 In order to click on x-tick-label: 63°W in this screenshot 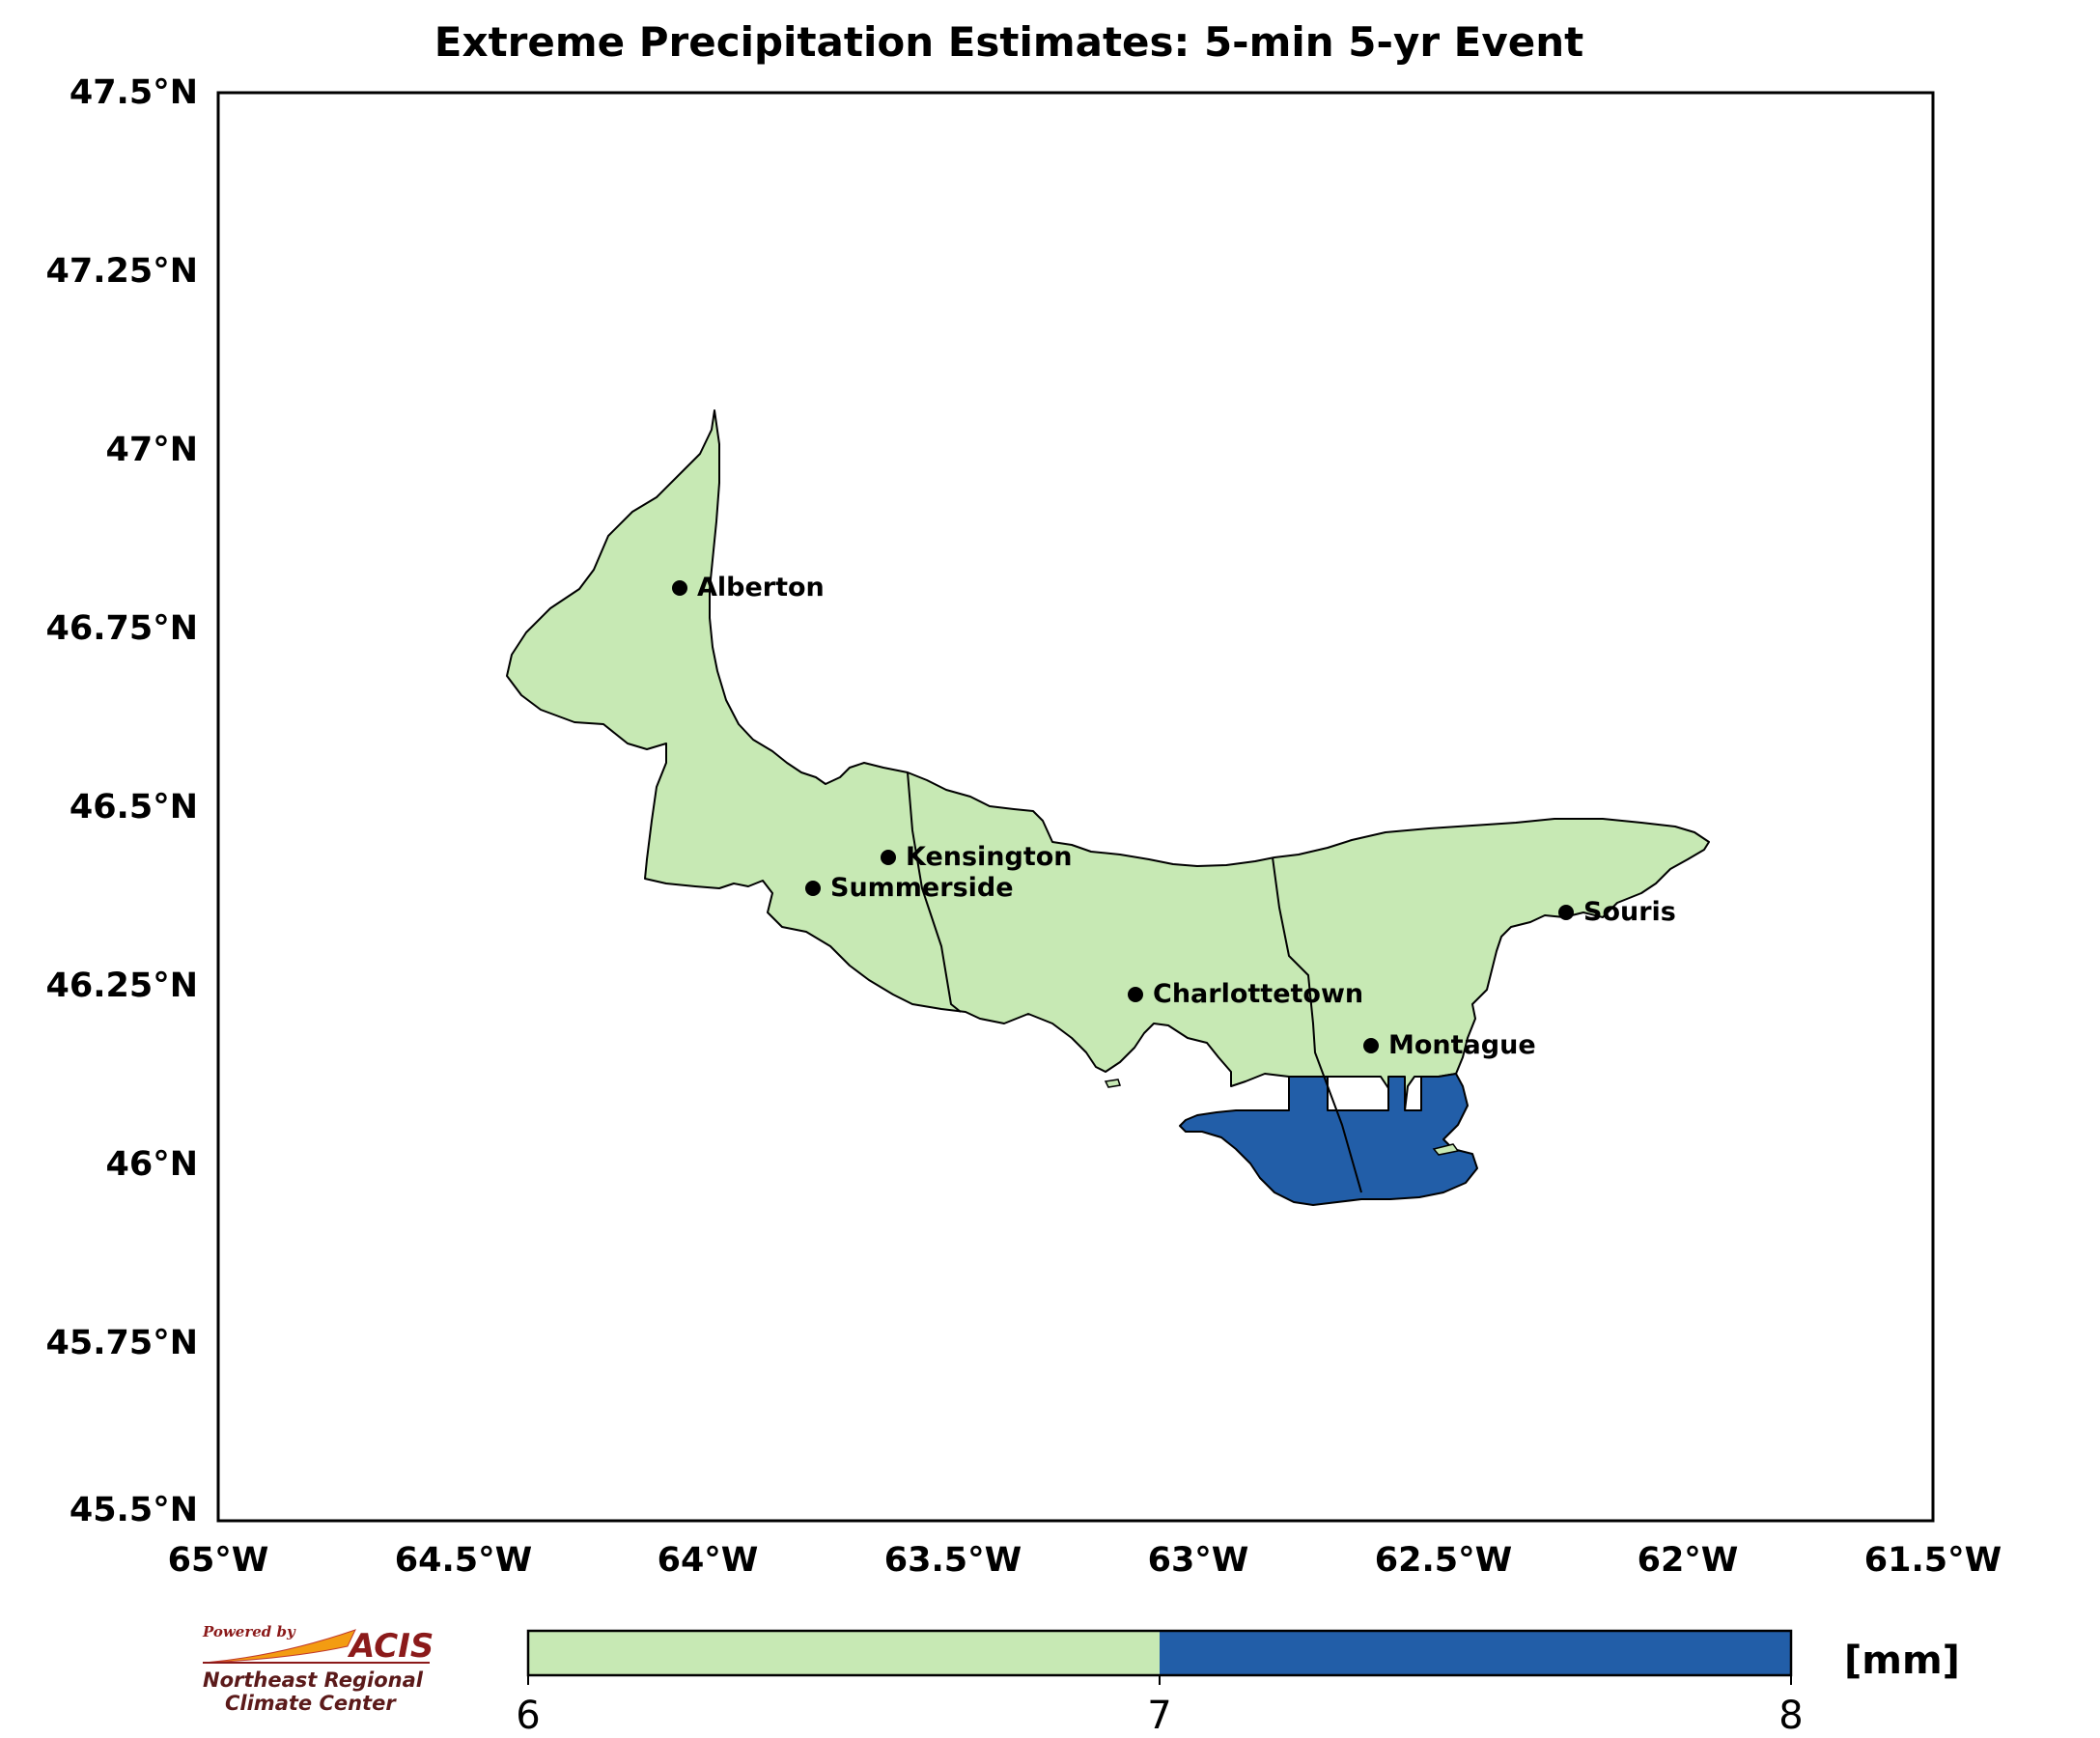, I will do `click(1199, 1560)`.